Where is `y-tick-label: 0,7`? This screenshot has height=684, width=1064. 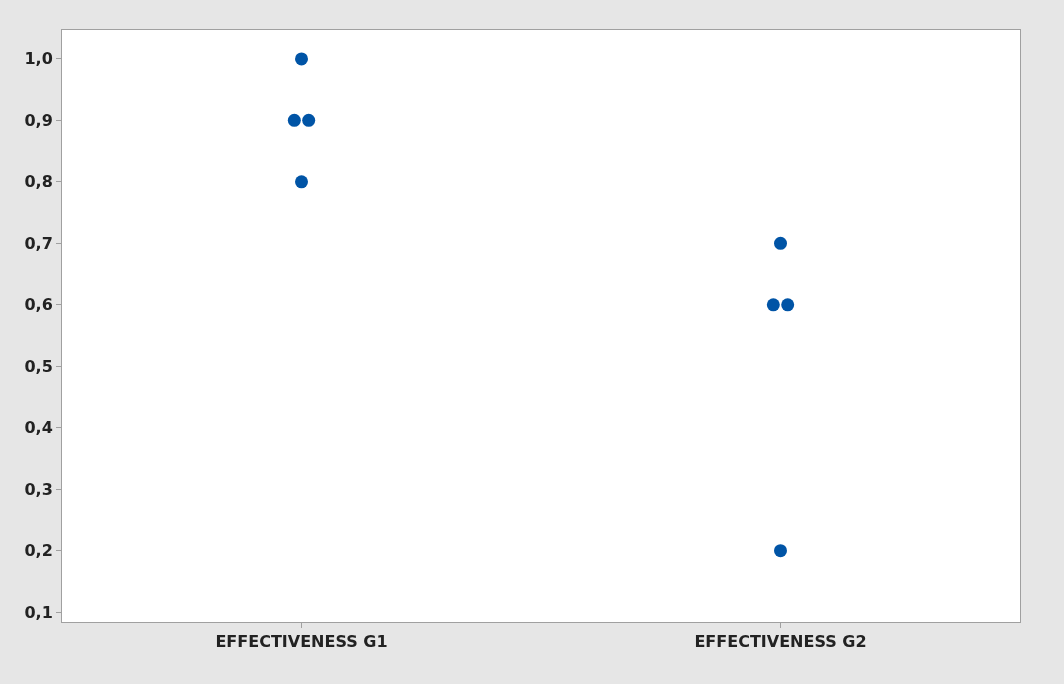 y-tick-label: 0,7 is located at coordinates (38, 243).